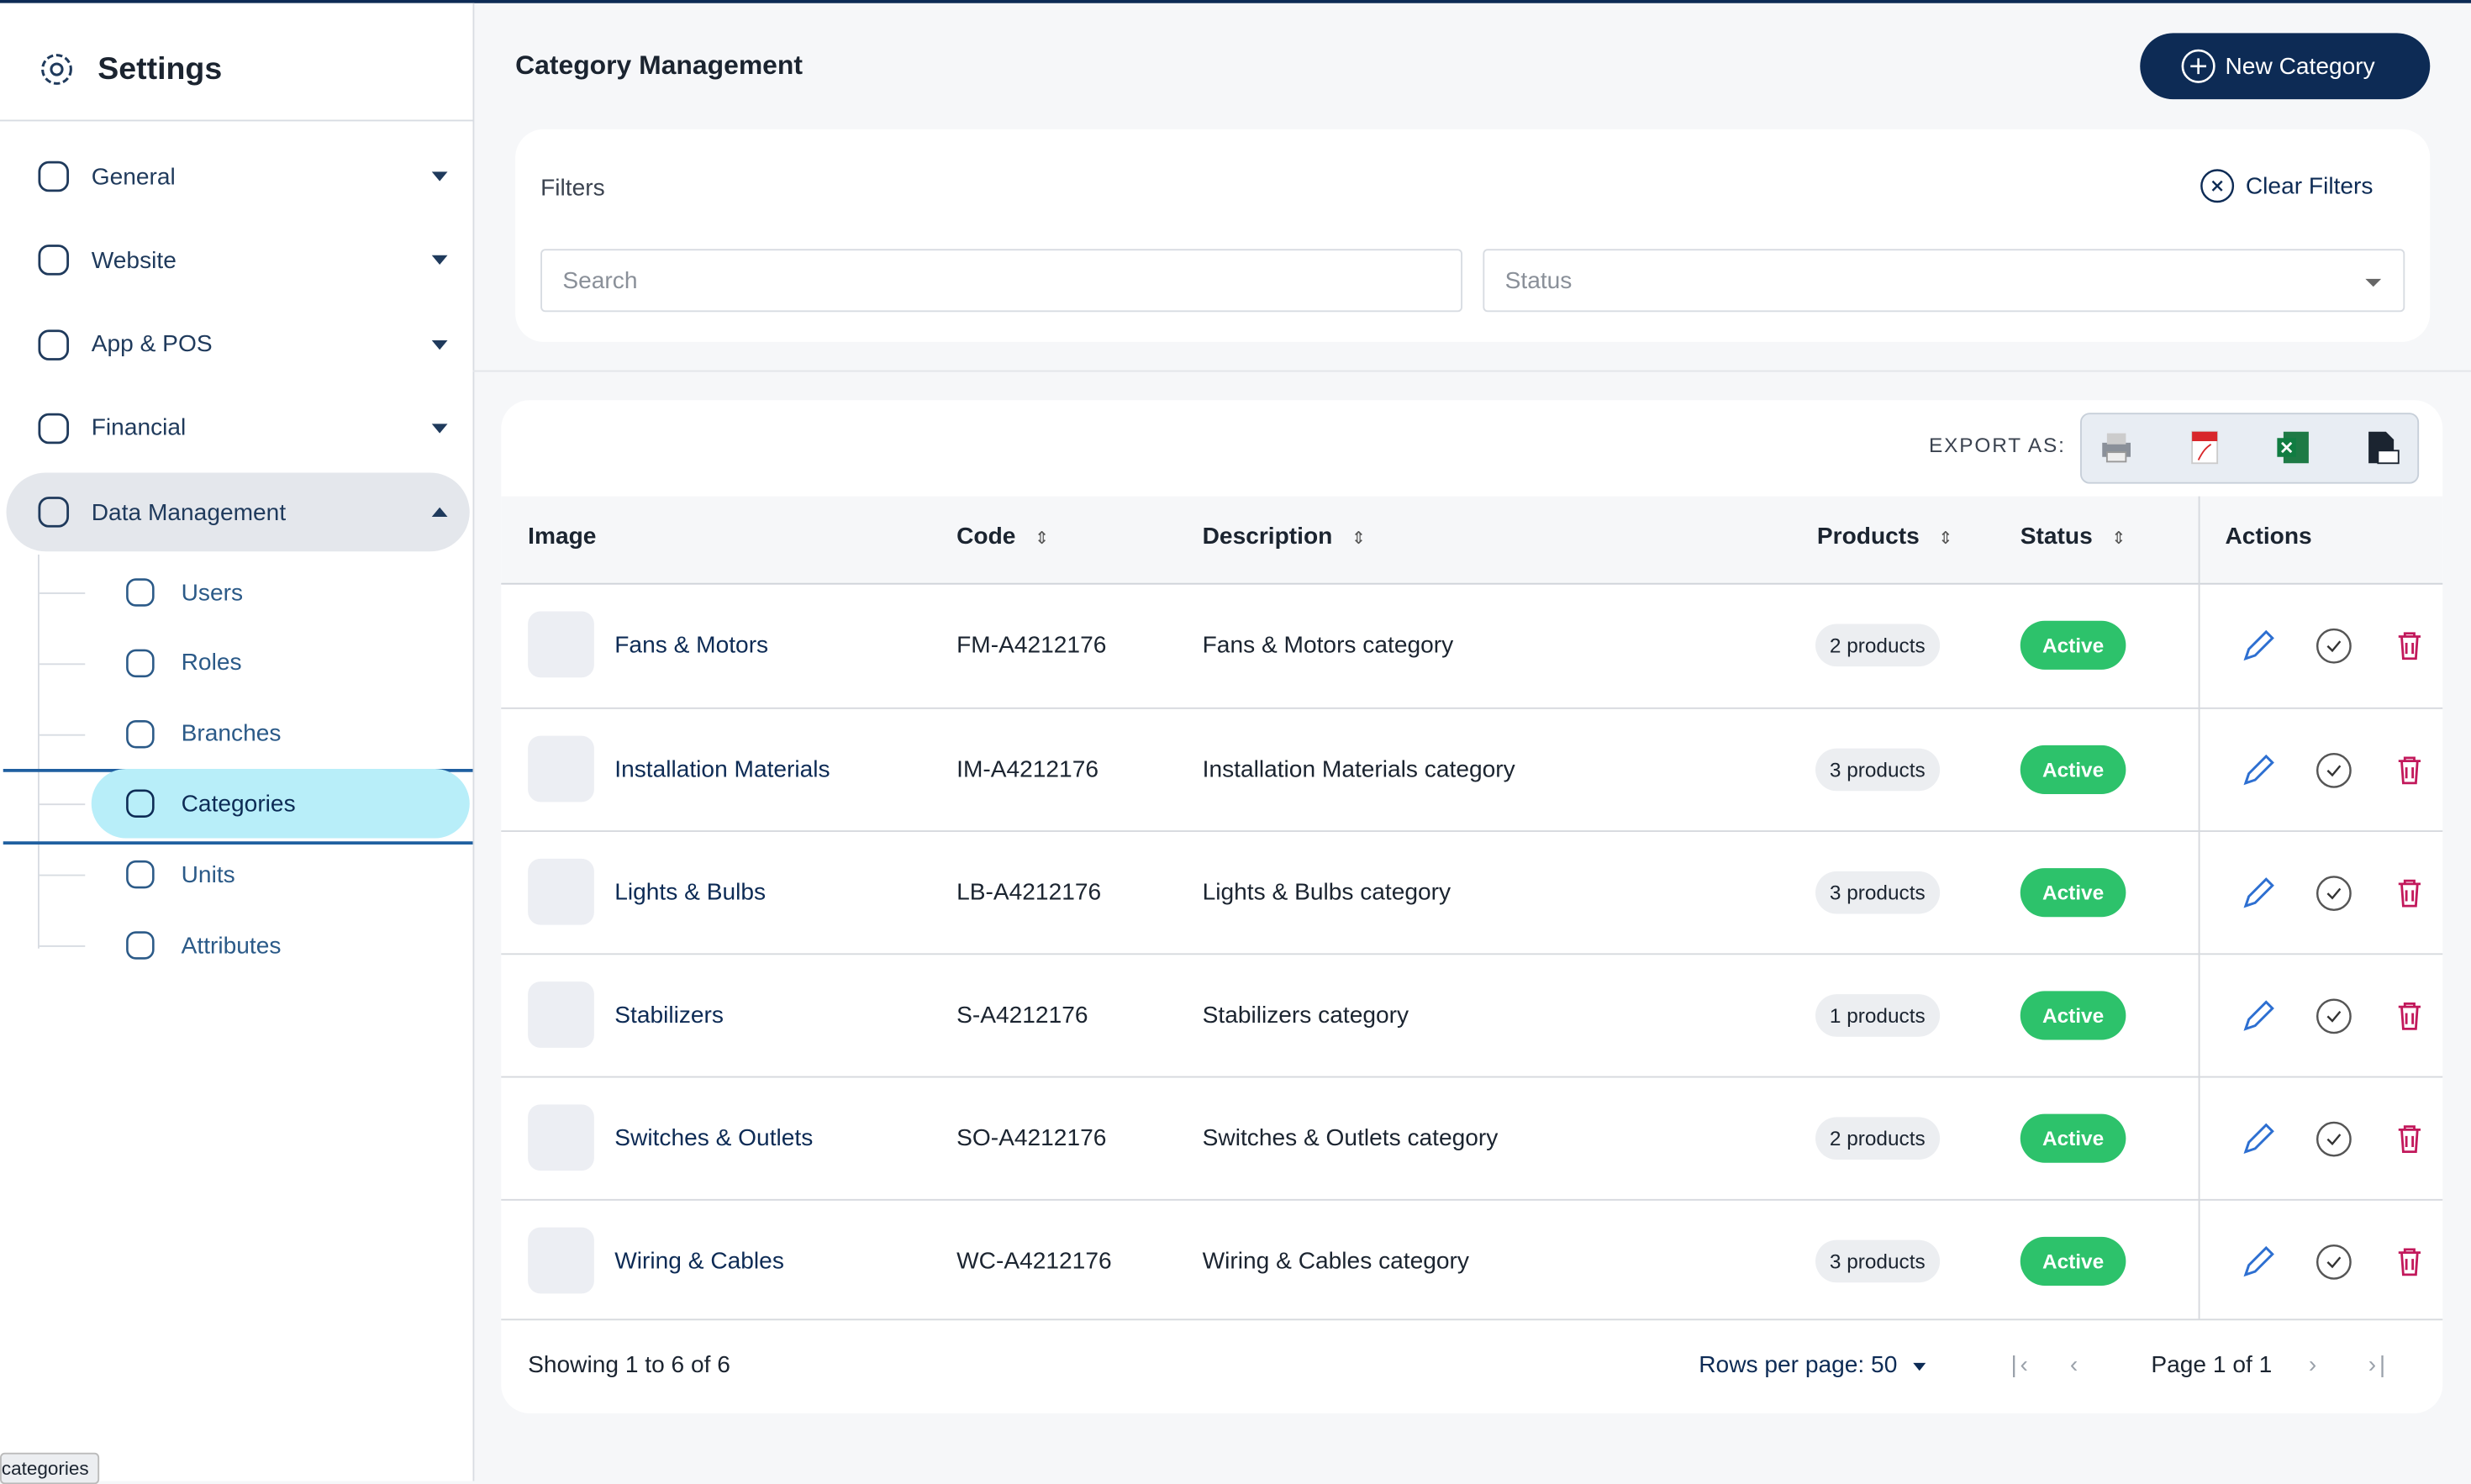 The height and width of the screenshot is (1484, 2471). What do you see at coordinates (134, 260) in the screenshot?
I see `nav-label: Website` at bounding box center [134, 260].